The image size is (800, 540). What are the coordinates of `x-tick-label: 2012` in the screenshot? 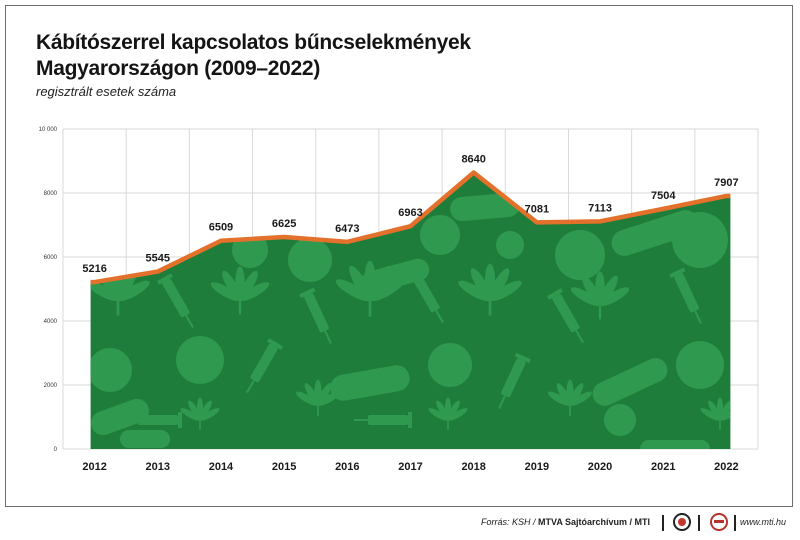 It's located at (94, 467).